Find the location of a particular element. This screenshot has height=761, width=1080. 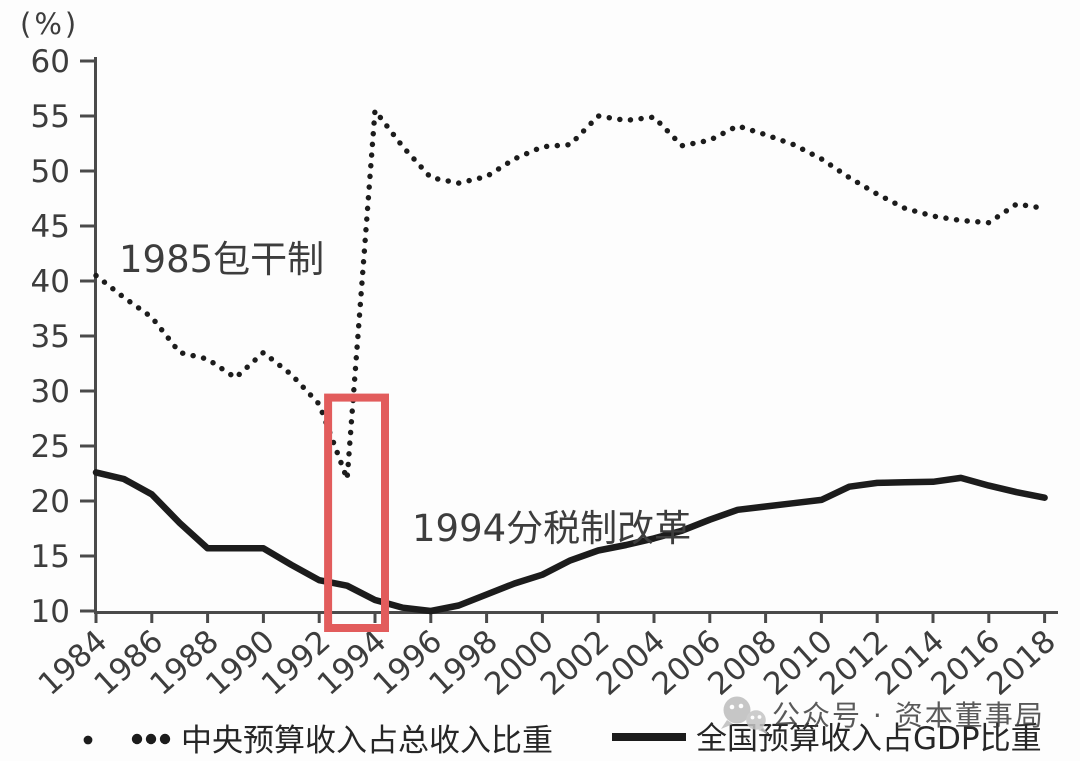

y-tick-label: 10 is located at coordinates (50, 612).